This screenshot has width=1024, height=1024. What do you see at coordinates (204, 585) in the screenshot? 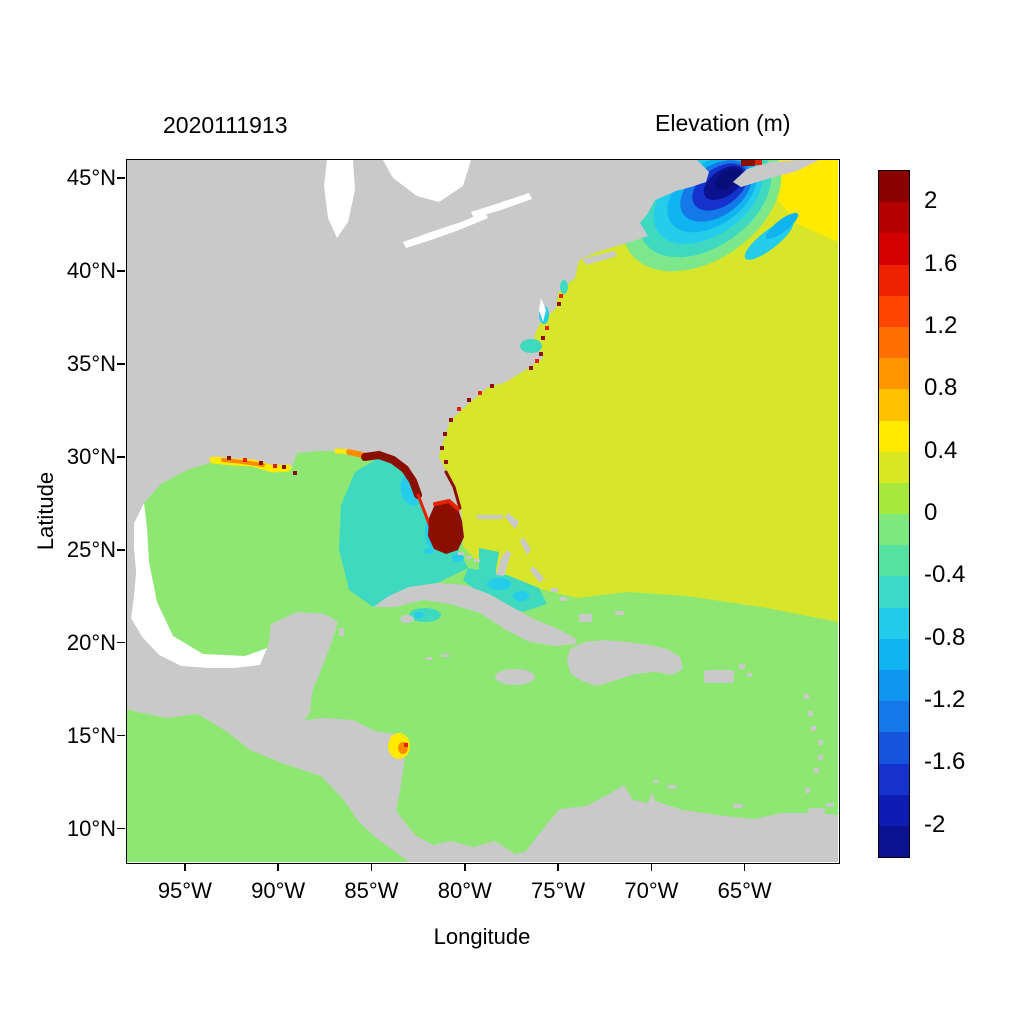
I see `gulf-west-nodata-margin` at bounding box center [204, 585].